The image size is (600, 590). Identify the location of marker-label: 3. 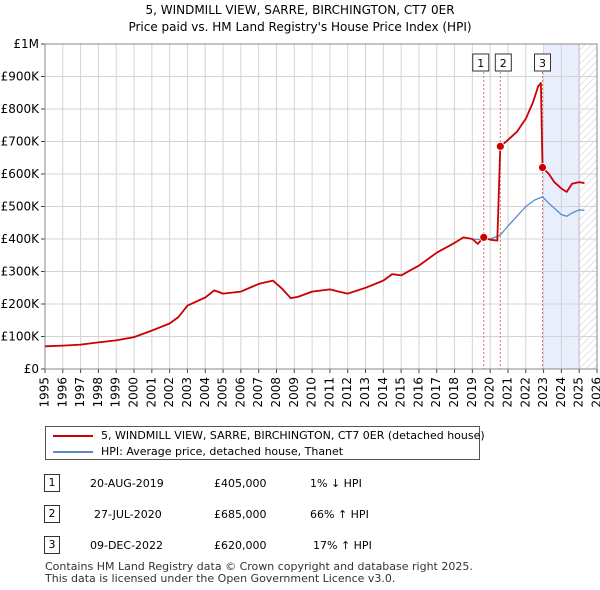
(542, 63).